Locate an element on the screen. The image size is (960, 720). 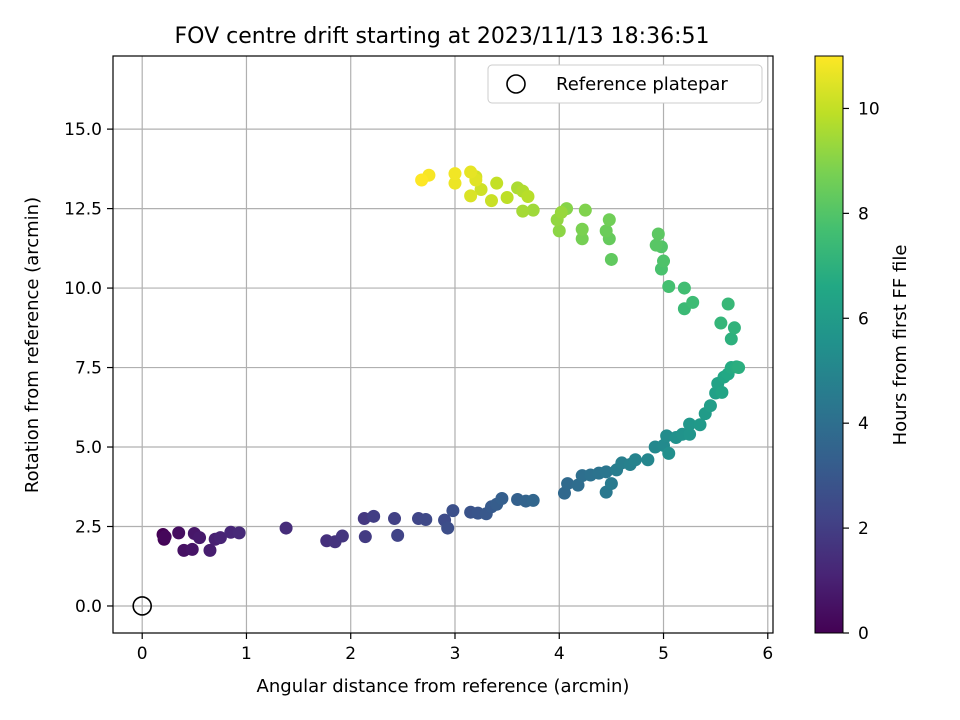
colorbar-tick-label: 4 is located at coordinates (863, 424).